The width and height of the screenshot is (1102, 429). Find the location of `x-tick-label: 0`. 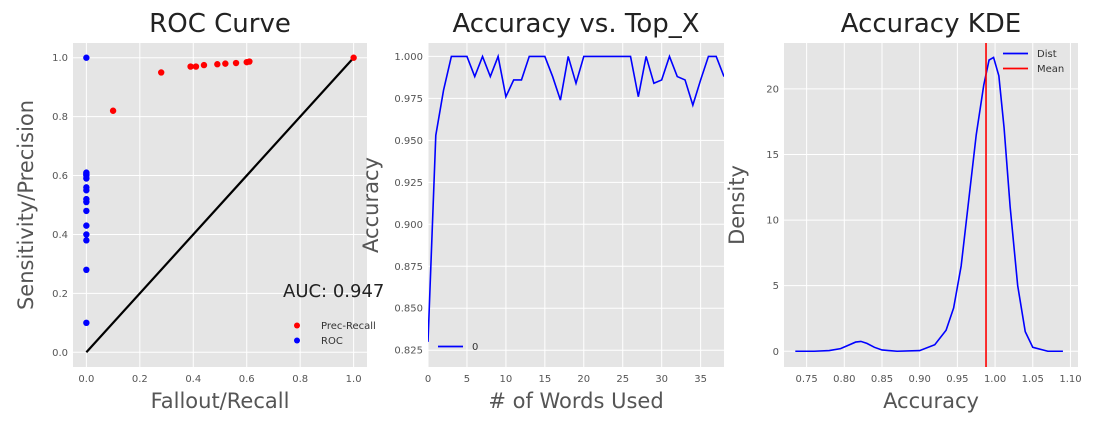

x-tick-label: 0 is located at coordinates (428, 379).